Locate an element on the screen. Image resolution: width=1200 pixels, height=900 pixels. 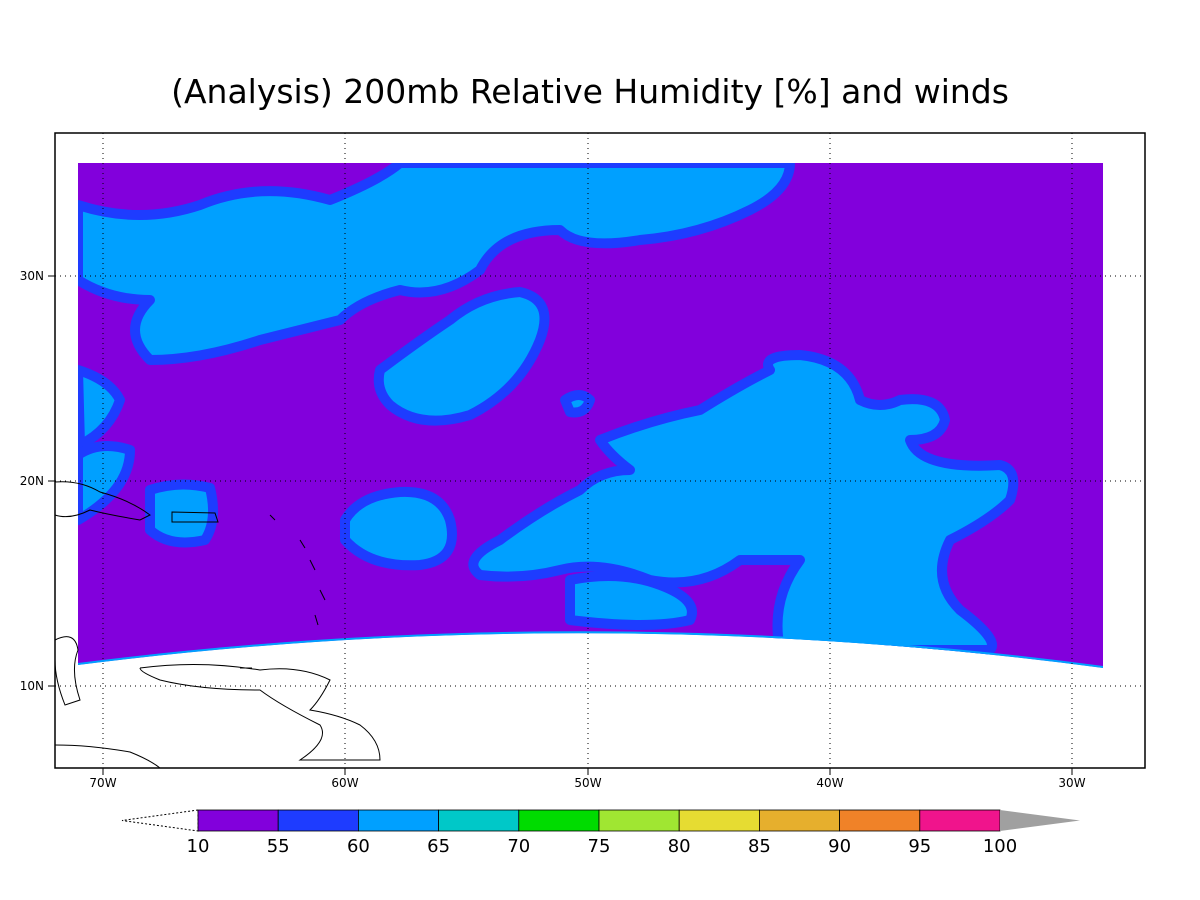
colorbar-label: 75 is located at coordinates (599, 846).